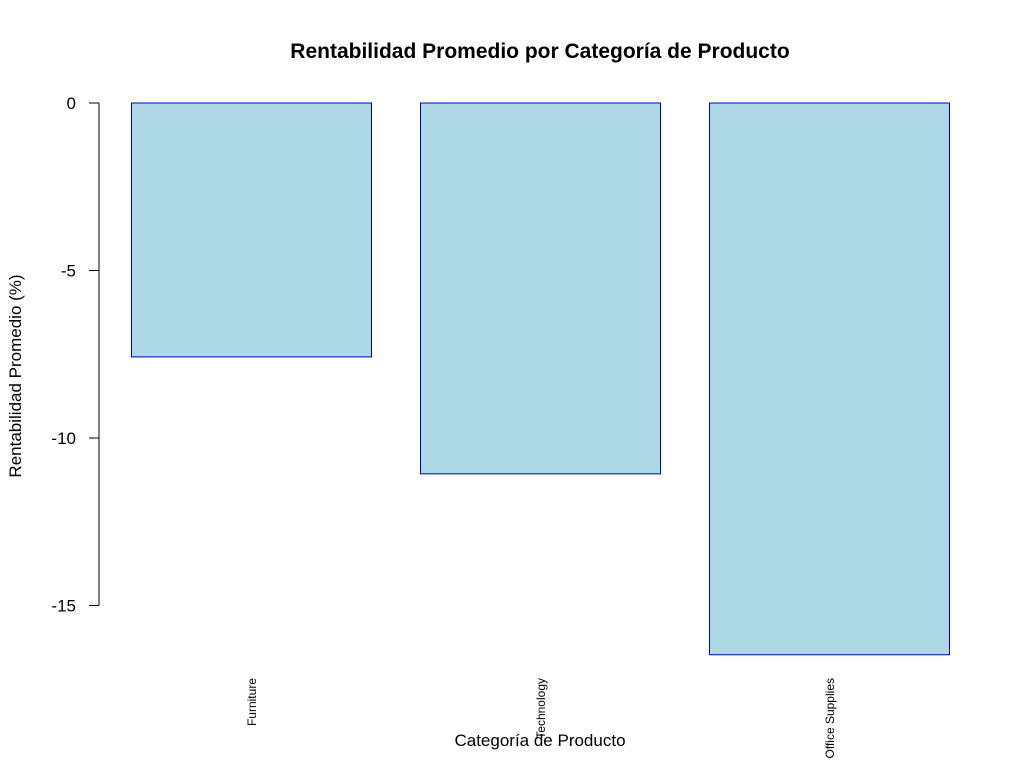 The image size is (1033, 782). What do you see at coordinates (63, 606) in the screenshot?
I see `y-tick-label: -15` at bounding box center [63, 606].